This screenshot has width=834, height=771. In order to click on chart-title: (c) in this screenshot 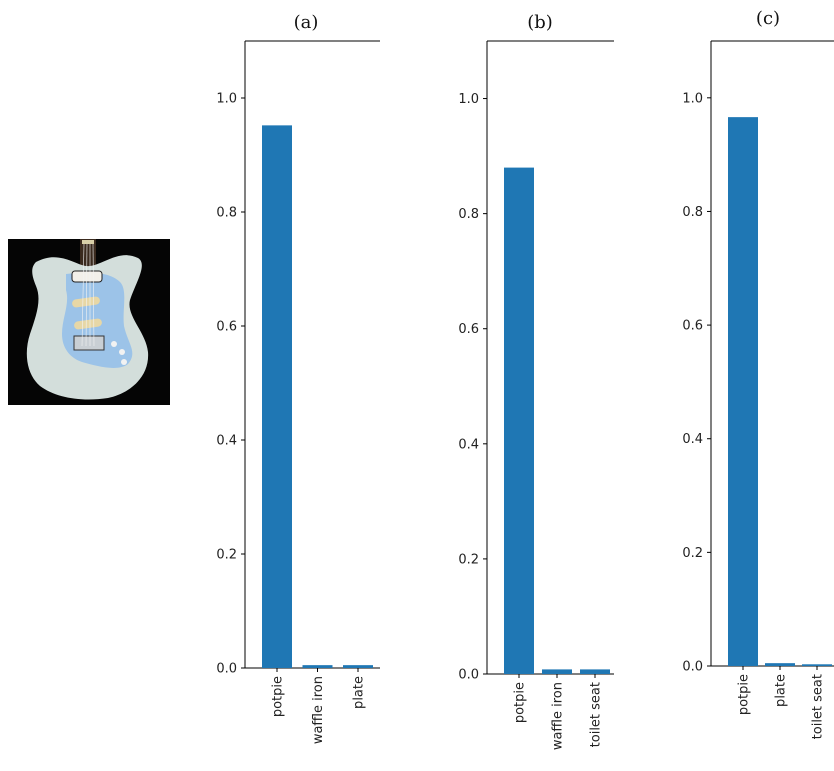, I will do `click(768, 18)`.